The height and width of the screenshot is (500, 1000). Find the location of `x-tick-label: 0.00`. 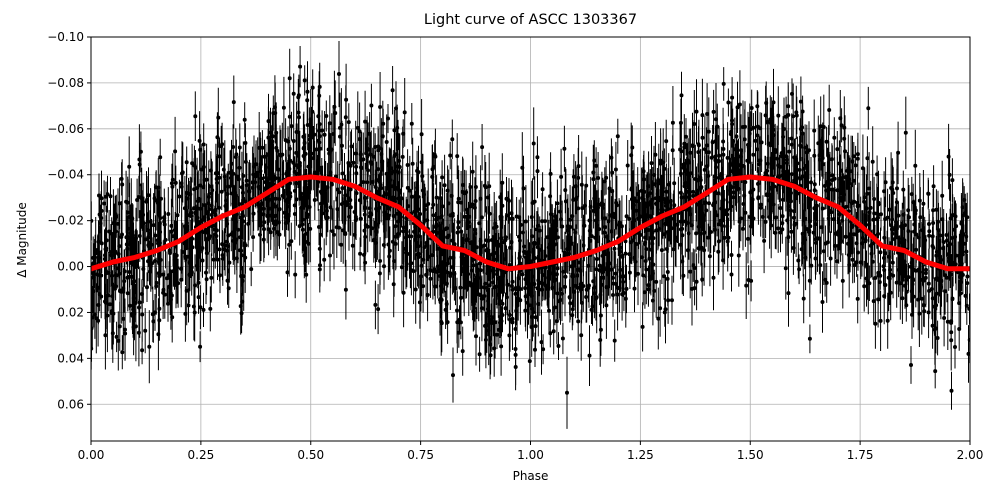

x-tick-label: 0.00 is located at coordinates (91, 455).